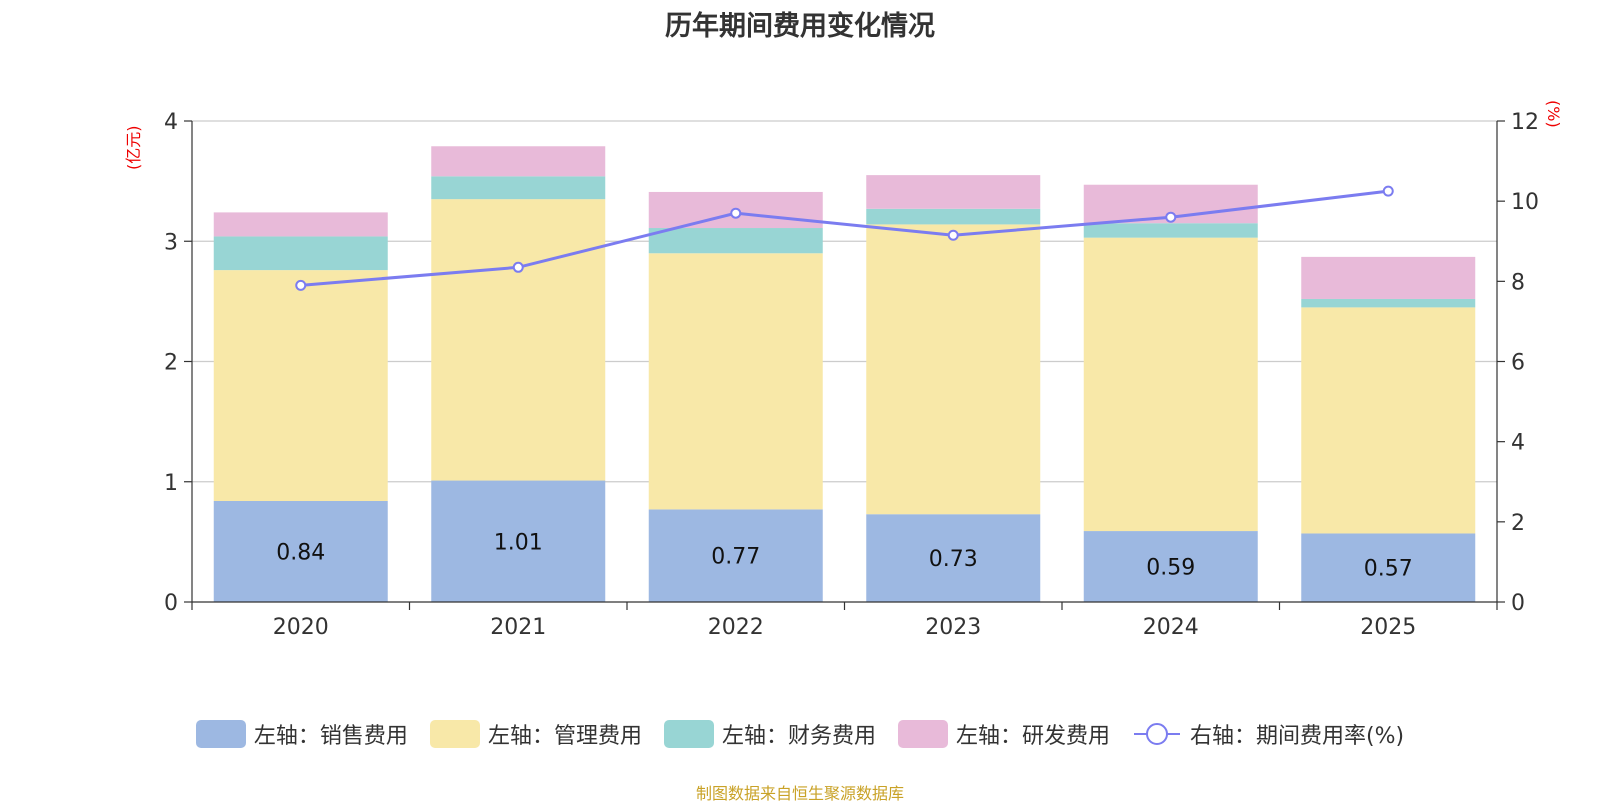 This screenshot has height=804, width=1600. I want to click on legend-label: 左轴：销售费用, so click(330, 736).